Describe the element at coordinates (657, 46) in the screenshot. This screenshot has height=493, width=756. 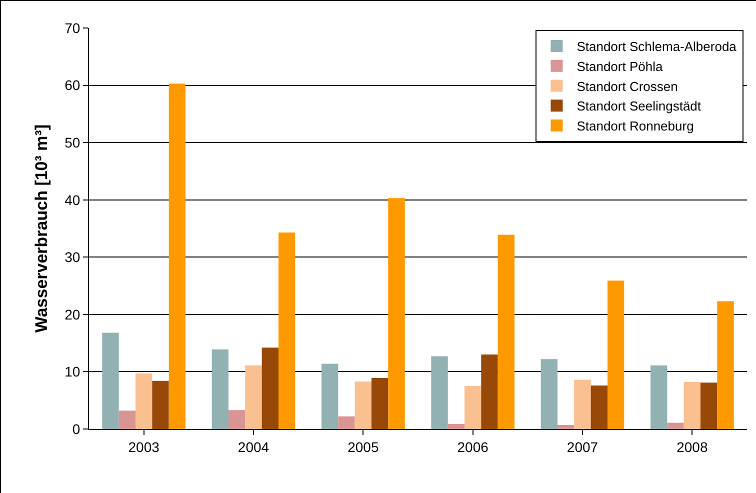
I see `legend-label: Standort Schlema-Alberoda` at that location.